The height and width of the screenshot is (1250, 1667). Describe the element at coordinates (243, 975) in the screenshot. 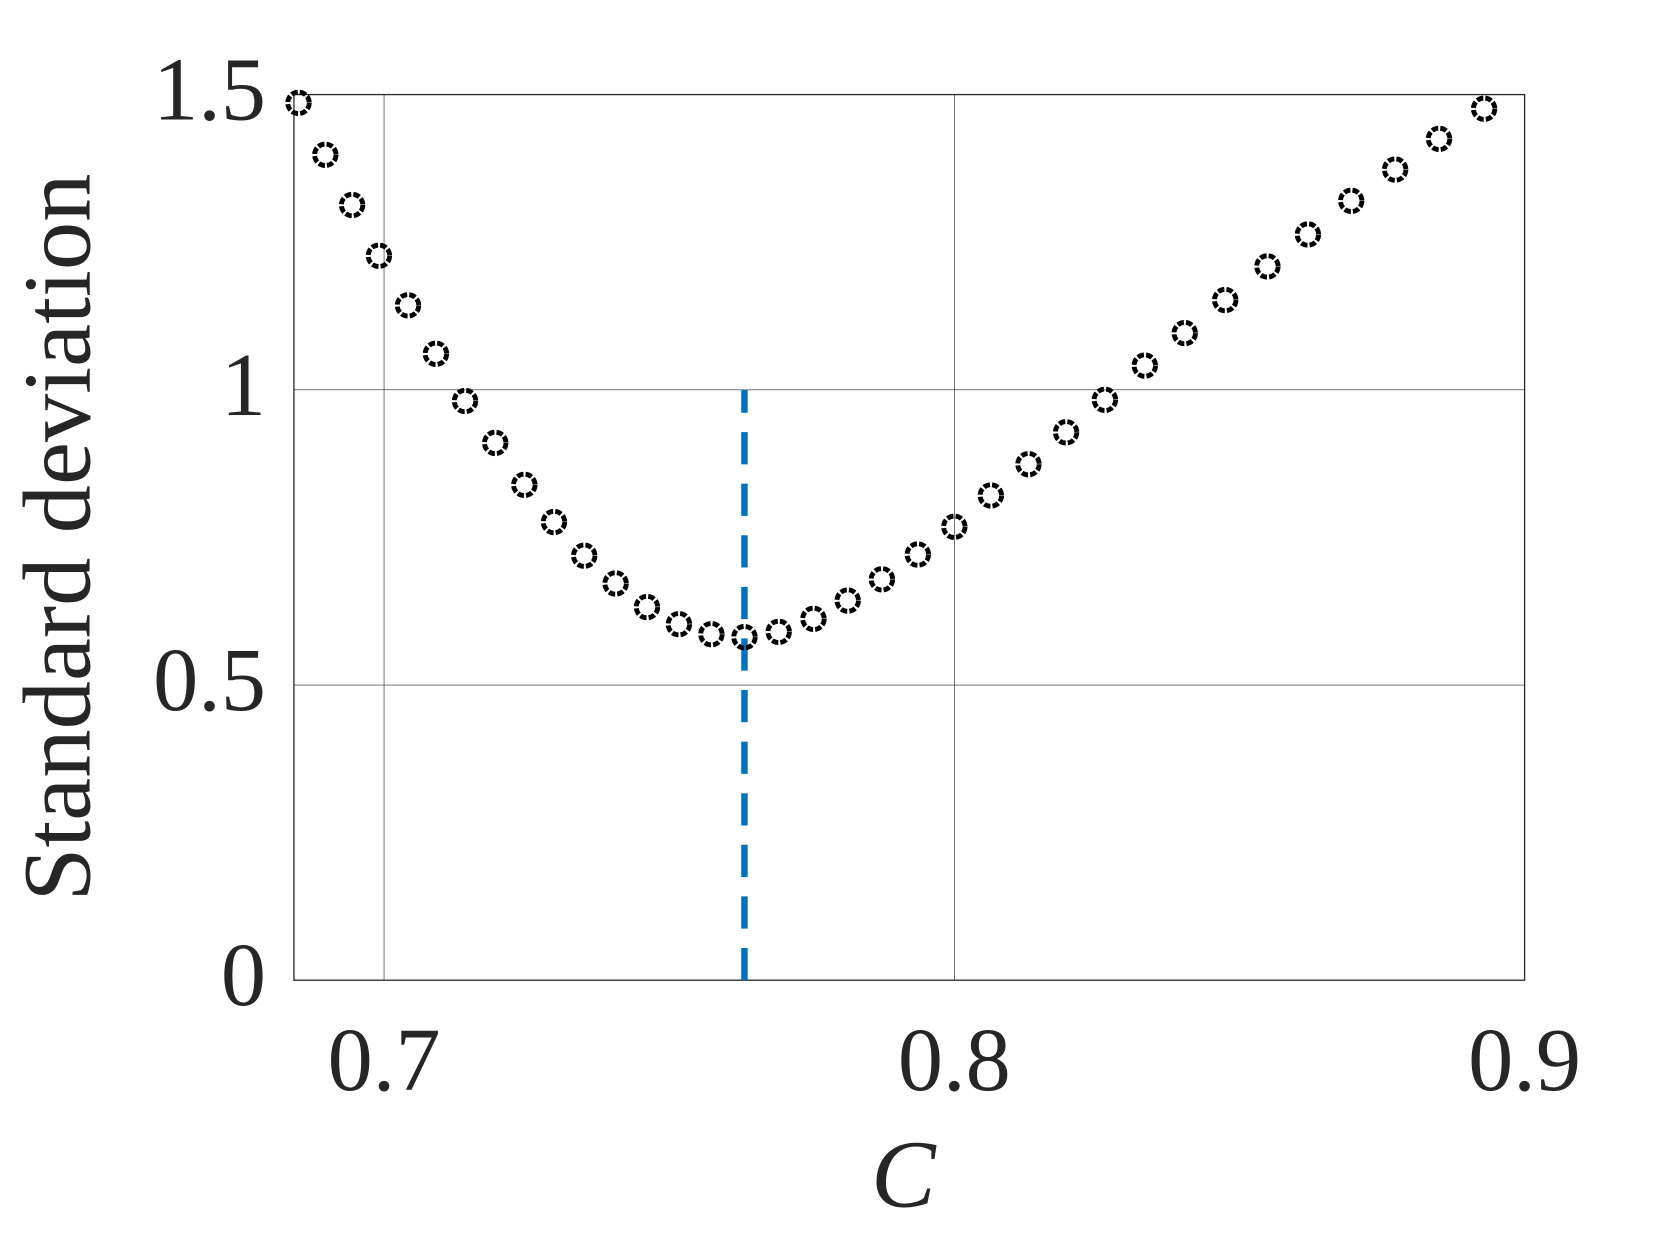

I see `y-tick-label: 0` at that location.